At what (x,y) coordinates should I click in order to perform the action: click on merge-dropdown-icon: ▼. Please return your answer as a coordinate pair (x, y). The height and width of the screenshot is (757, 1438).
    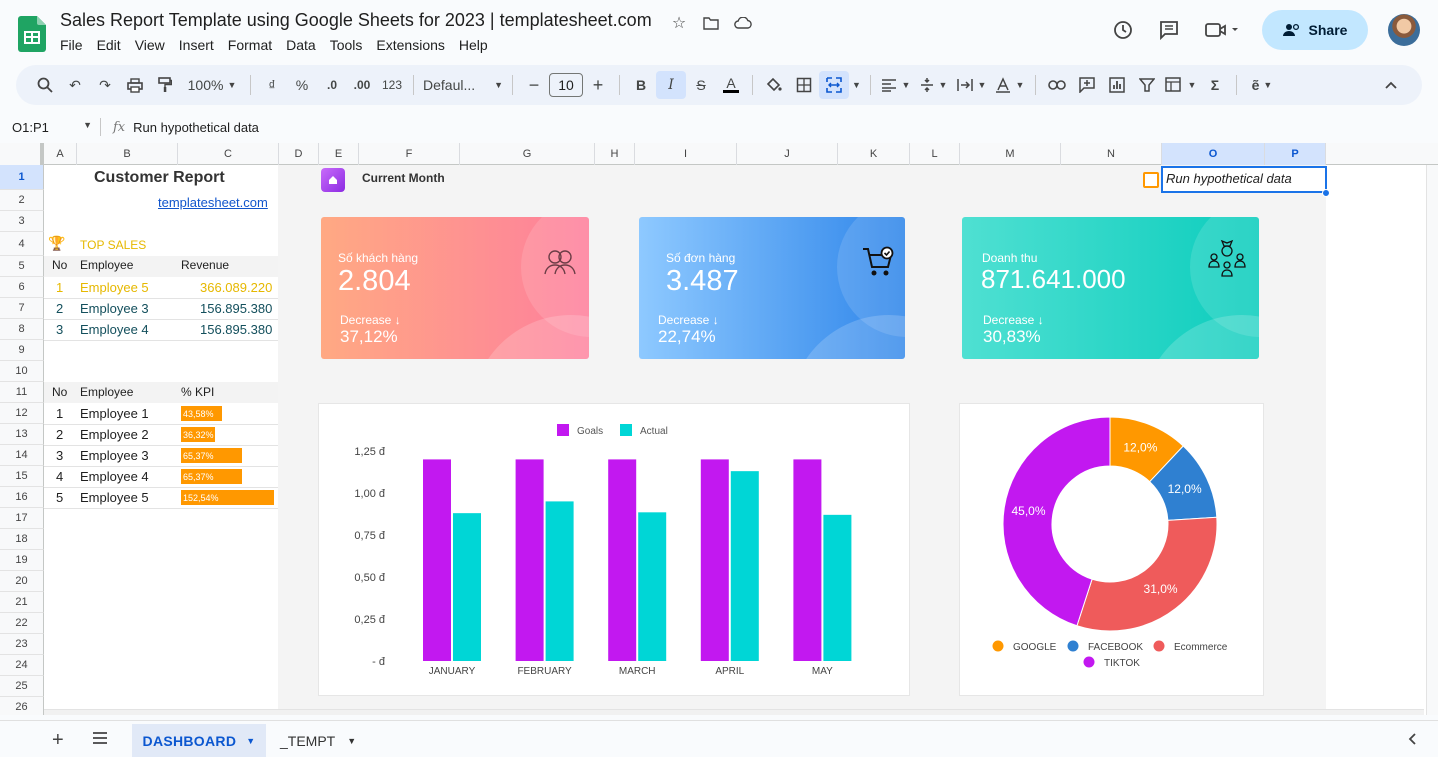
    Looking at the image, I should click on (856, 85).